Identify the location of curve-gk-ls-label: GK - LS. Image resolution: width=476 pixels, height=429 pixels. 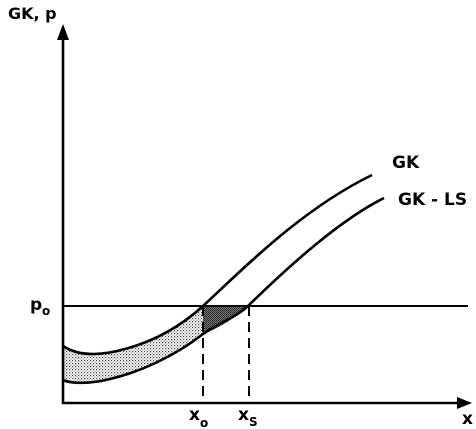
(432, 200).